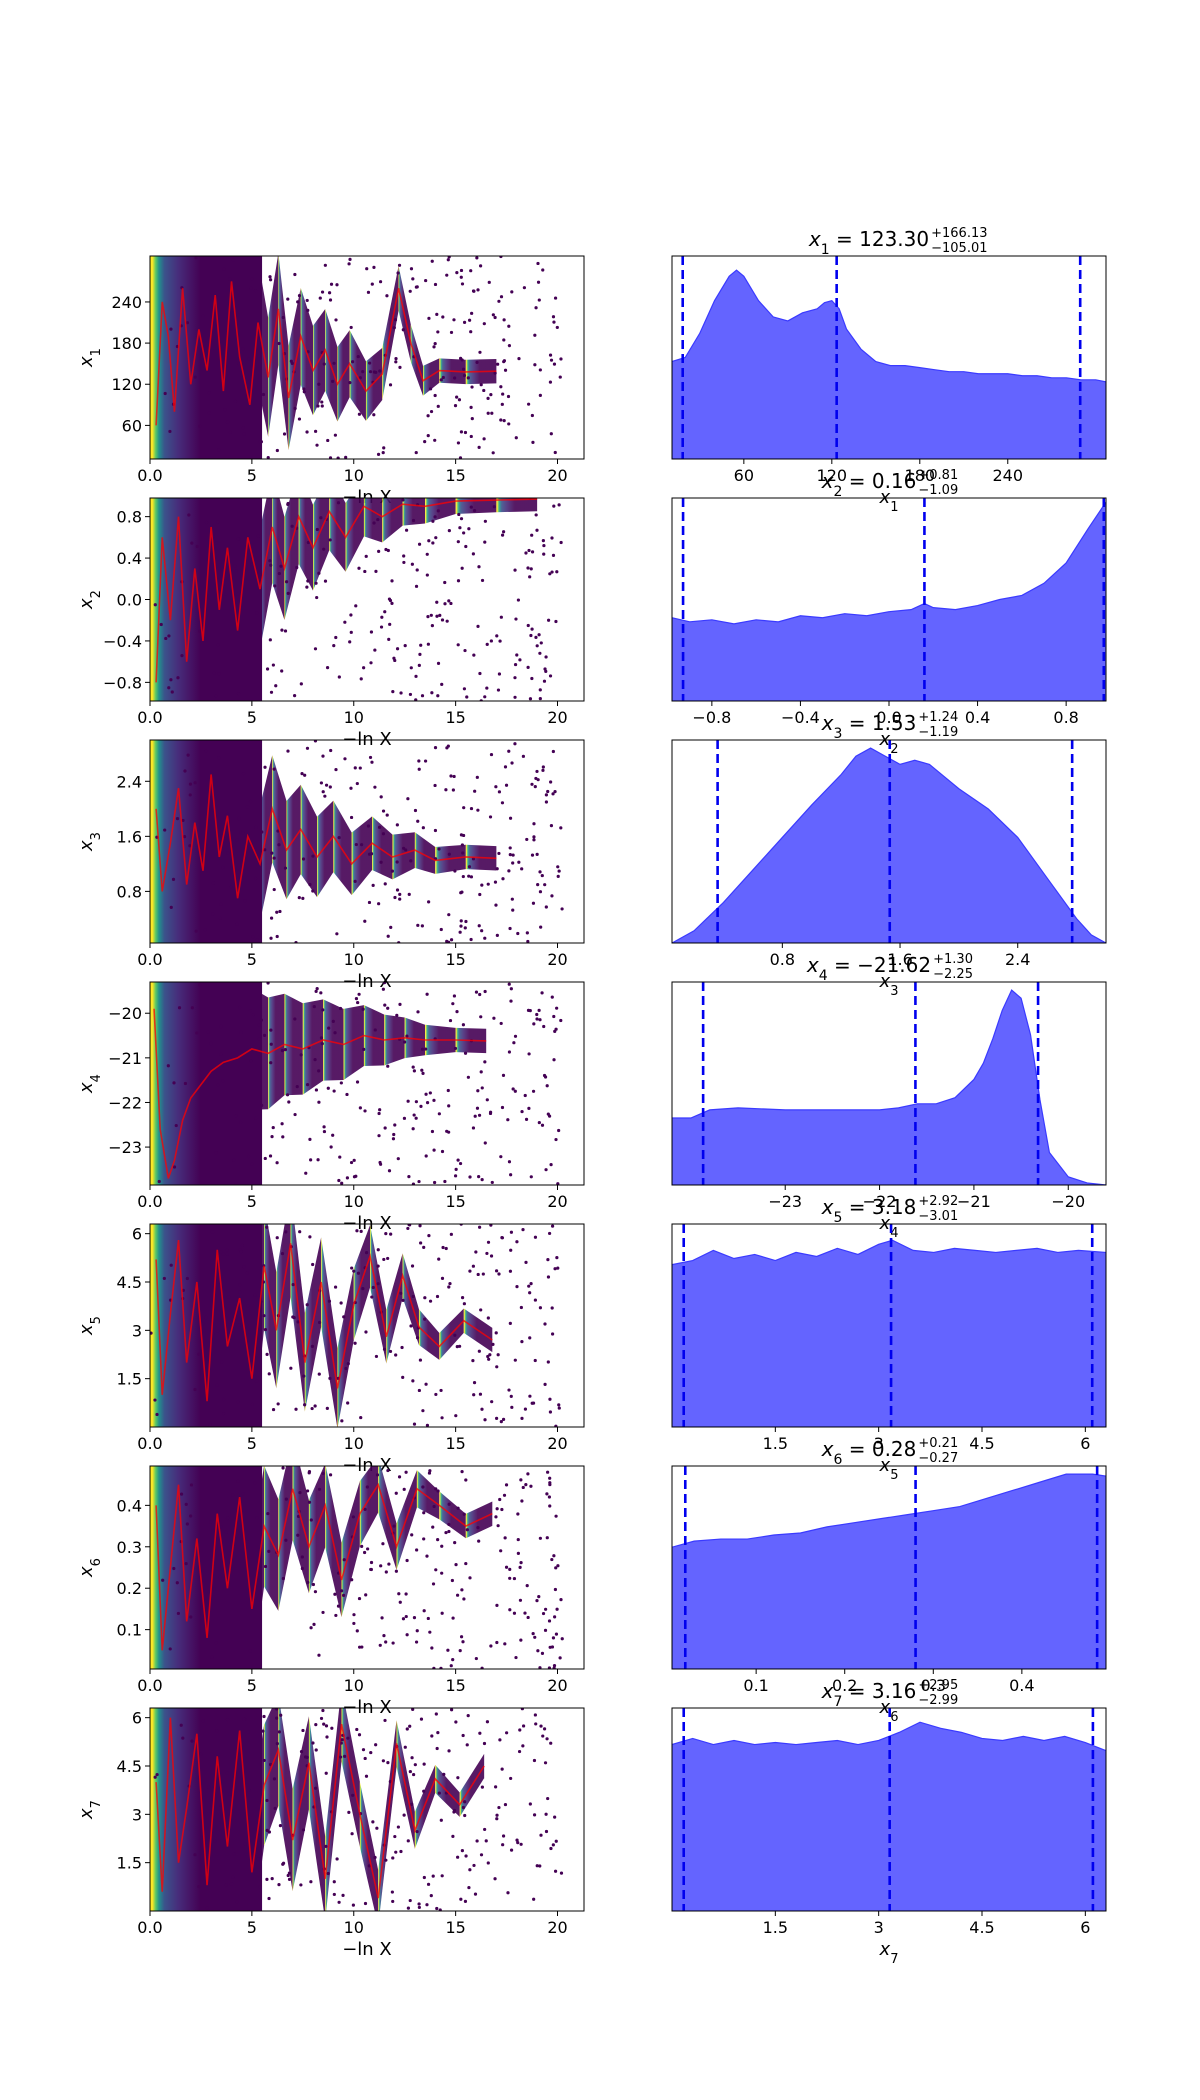 This screenshot has height=2100, width=1200. What do you see at coordinates (90, 358) in the screenshot?
I see `trace-ylabel: x1` at bounding box center [90, 358].